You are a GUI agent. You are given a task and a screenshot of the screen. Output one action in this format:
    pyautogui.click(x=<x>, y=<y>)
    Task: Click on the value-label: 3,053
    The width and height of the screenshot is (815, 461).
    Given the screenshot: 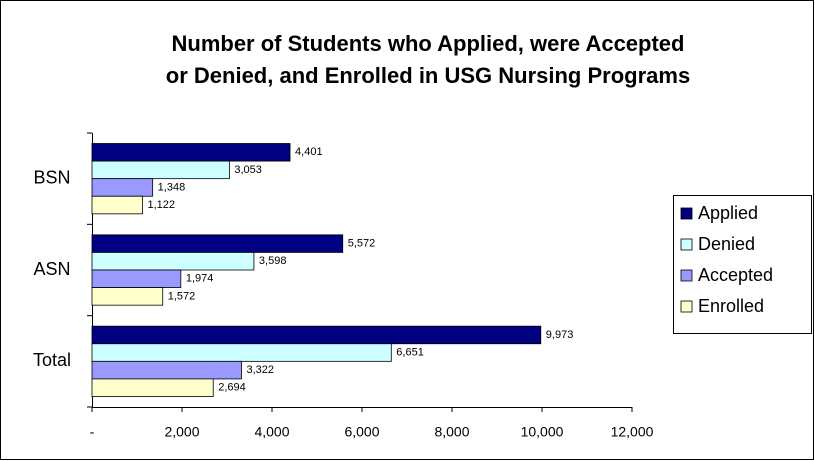 What is the action you would take?
    pyautogui.click(x=248, y=170)
    